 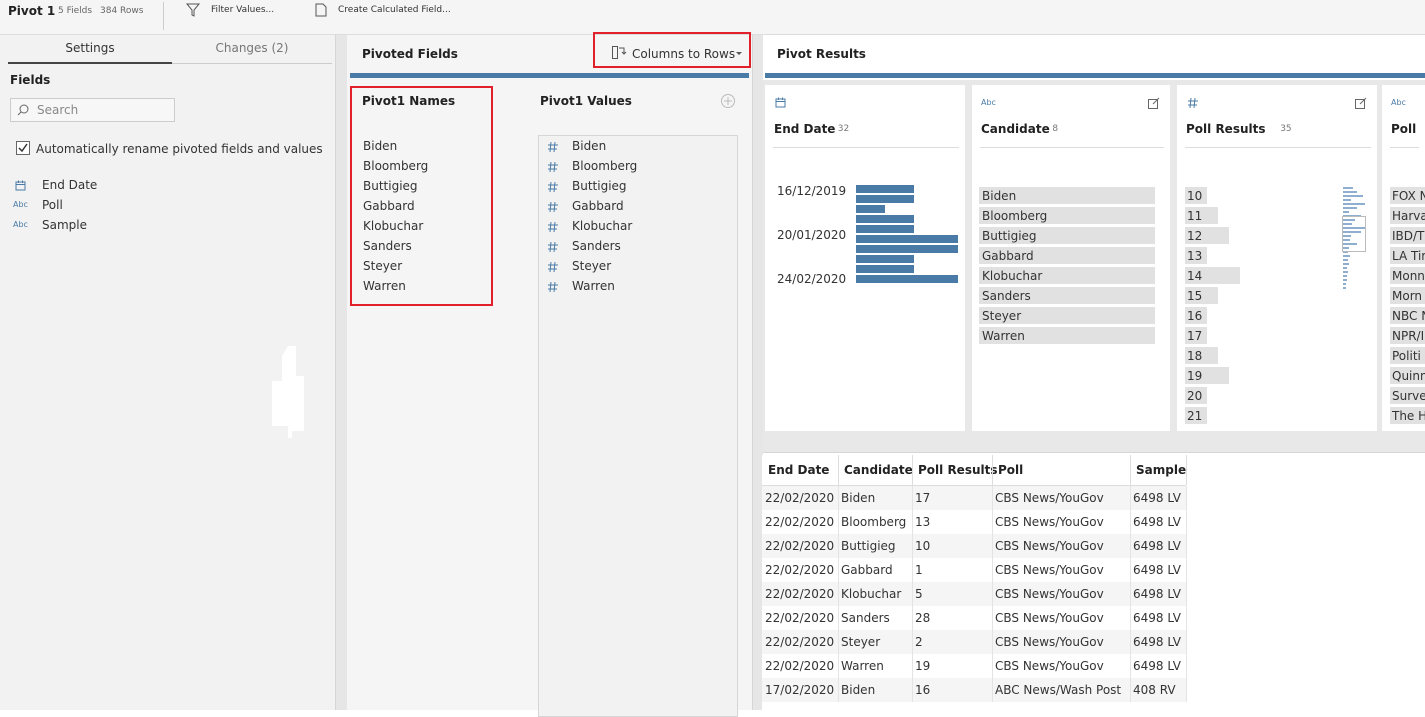 What do you see at coordinates (811, 279) in the screenshot?
I see `axis-label: 24/02/2020` at bounding box center [811, 279].